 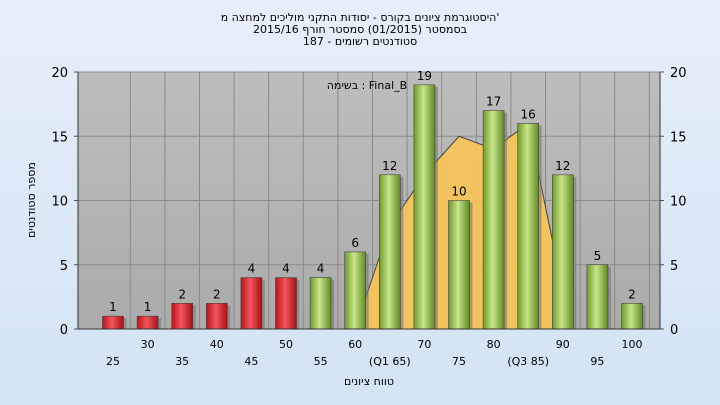 I want to click on bar-value-label: 17, so click(x=493, y=102).